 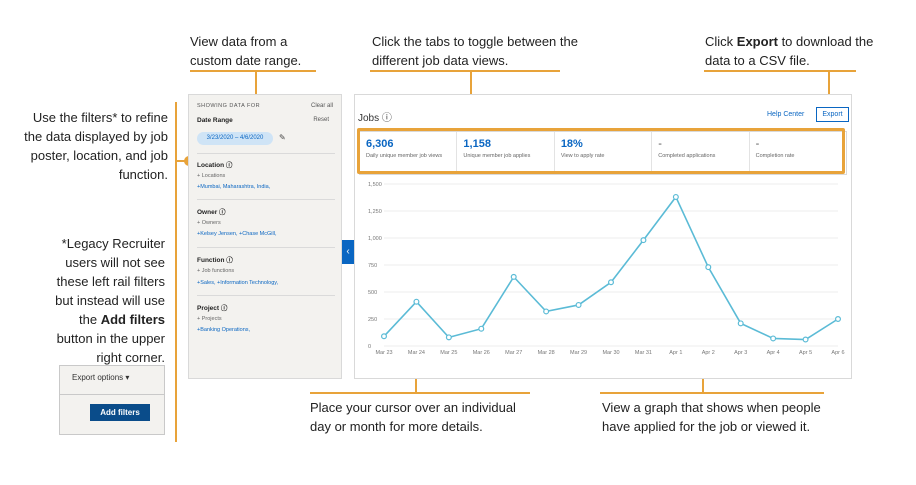 I want to click on tab-job-applies: 1,158 Unique member job applies, so click(x=506, y=153).